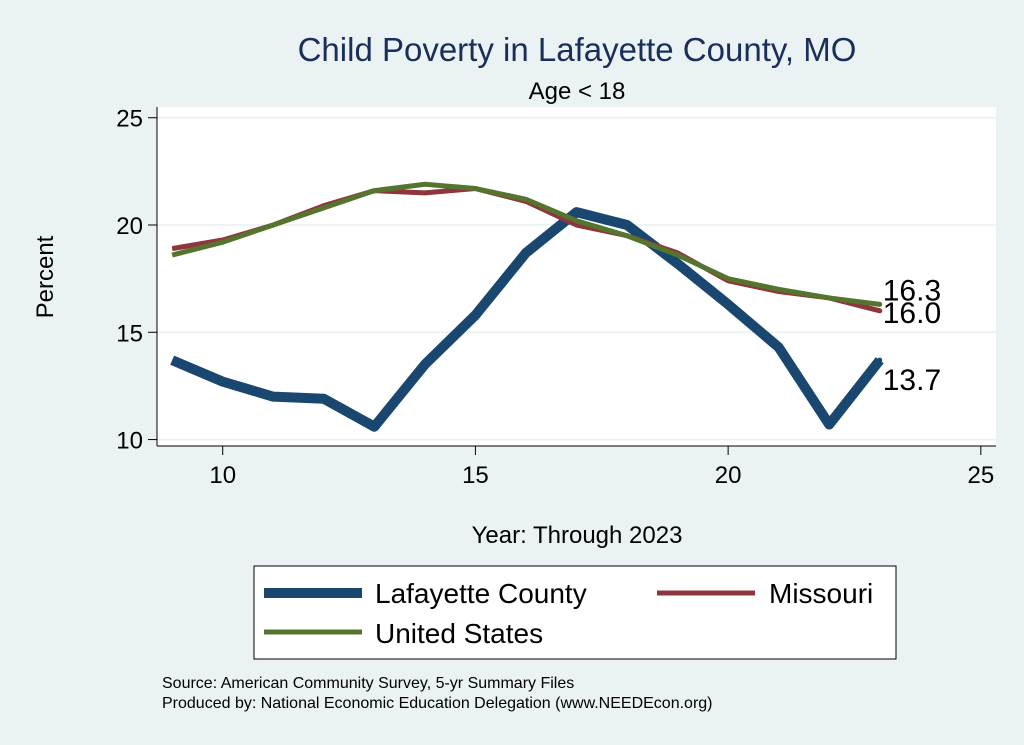 Image resolution: width=1024 pixels, height=745 pixels. I want to click on x-tick-label: 10, so click(222, 475).